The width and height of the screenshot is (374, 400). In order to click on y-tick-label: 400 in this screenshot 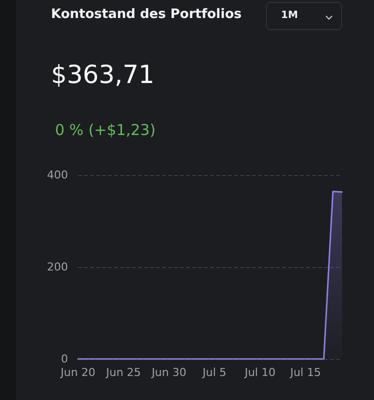, I will do `click(57, 175)`.